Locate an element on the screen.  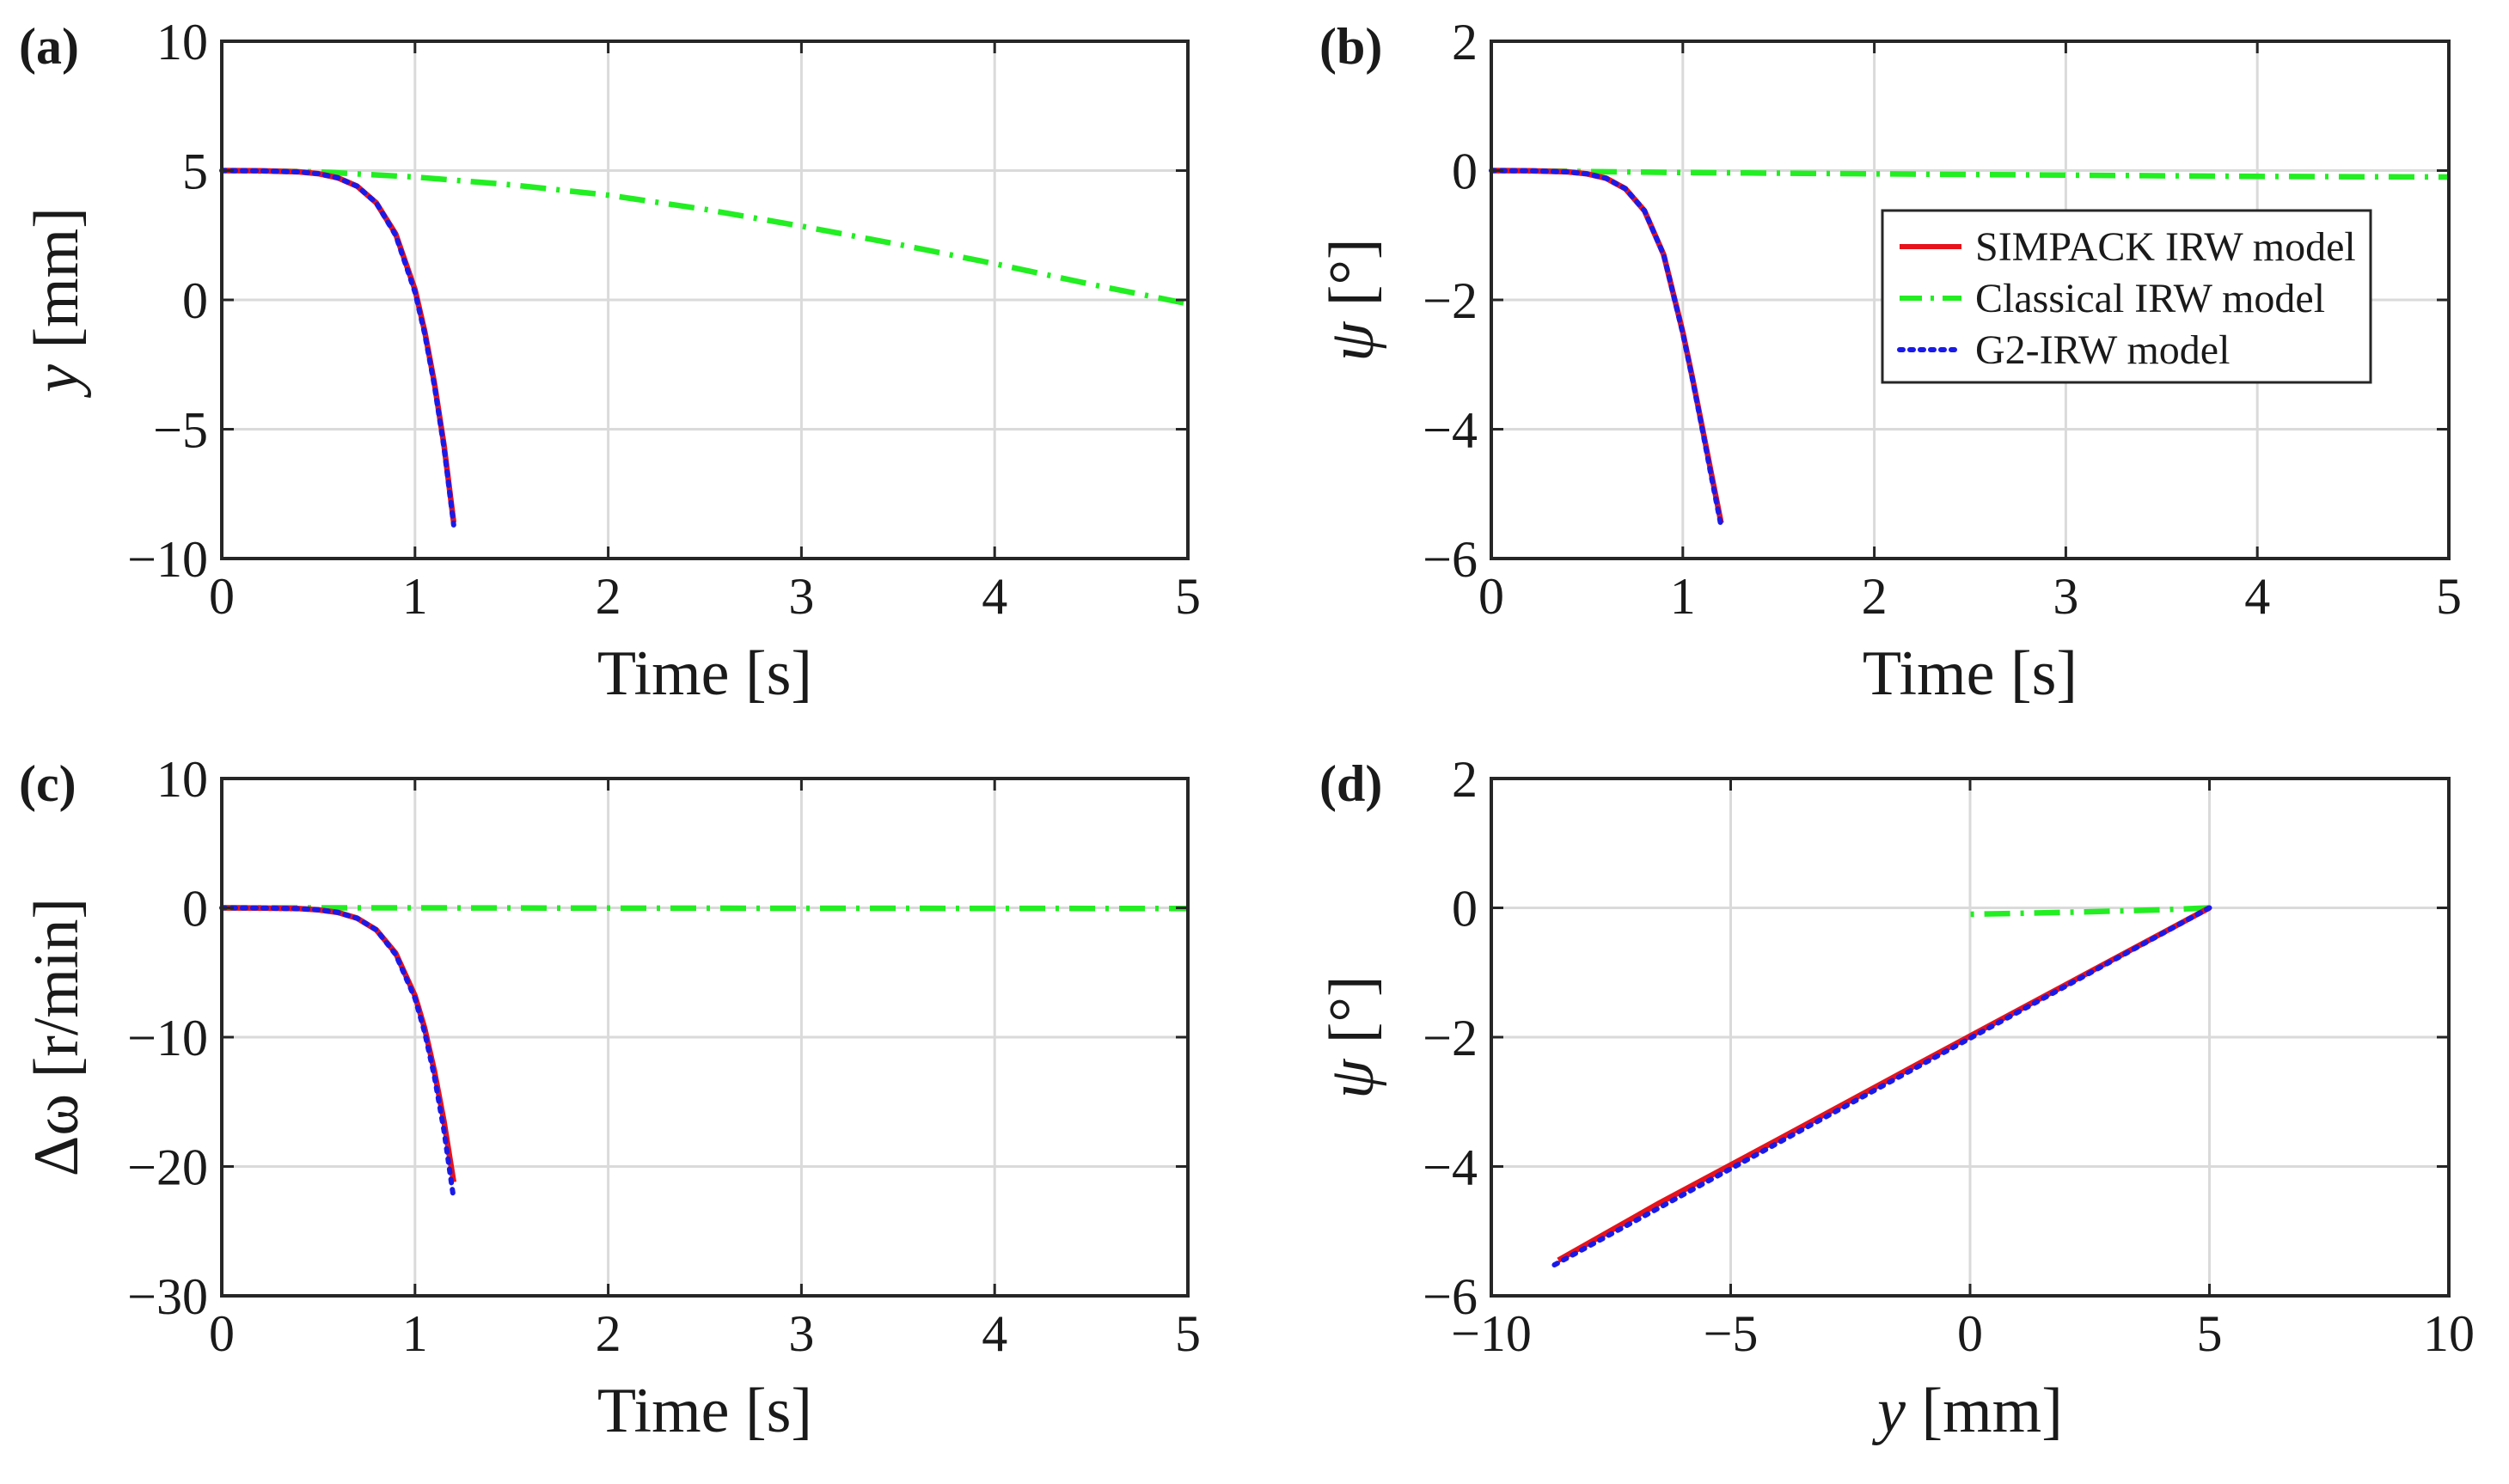
y-tick-label: 5 is located at coordinates (195, 172).